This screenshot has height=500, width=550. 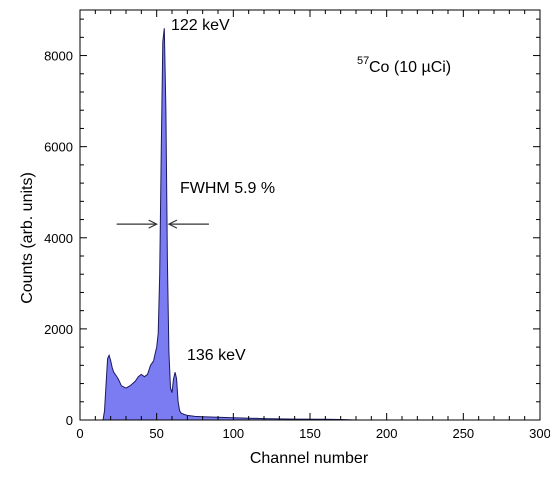 I want to click on isotope-mass-number: 57, so click(x=363, y=61).